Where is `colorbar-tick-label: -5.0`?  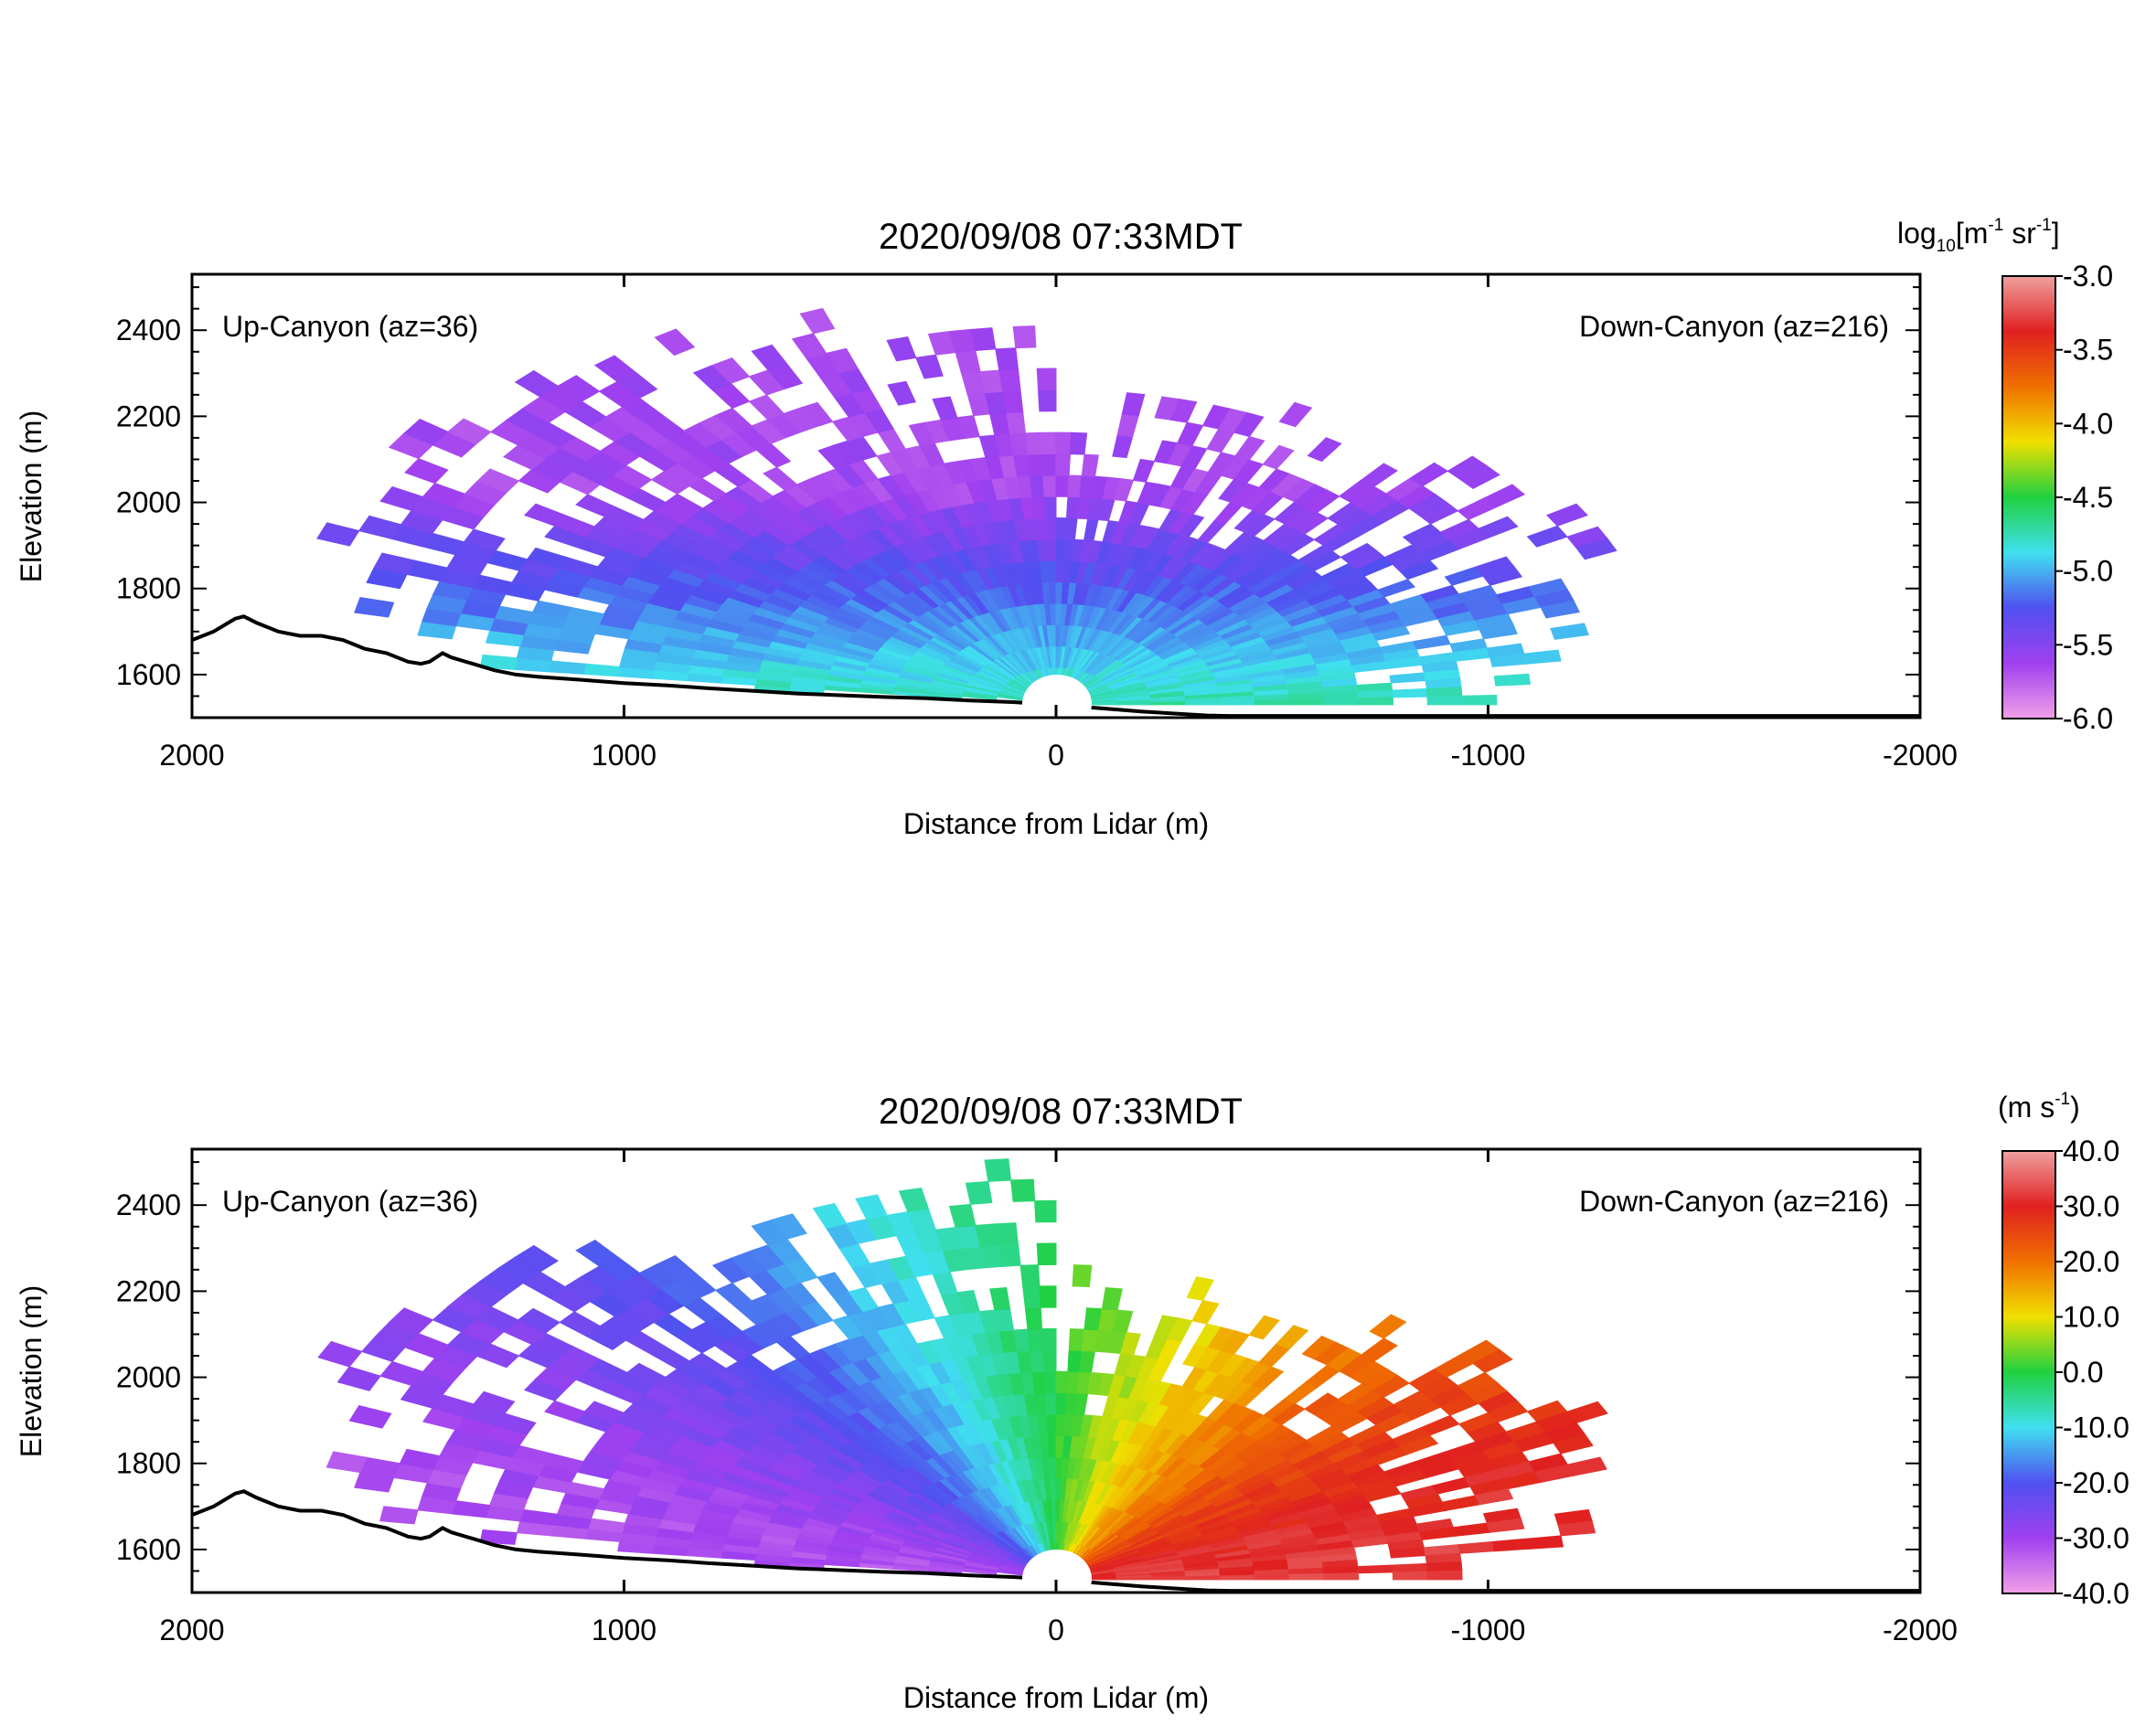 colorbar-tick-label: -5.0 is located at coordinates (2088, 571).